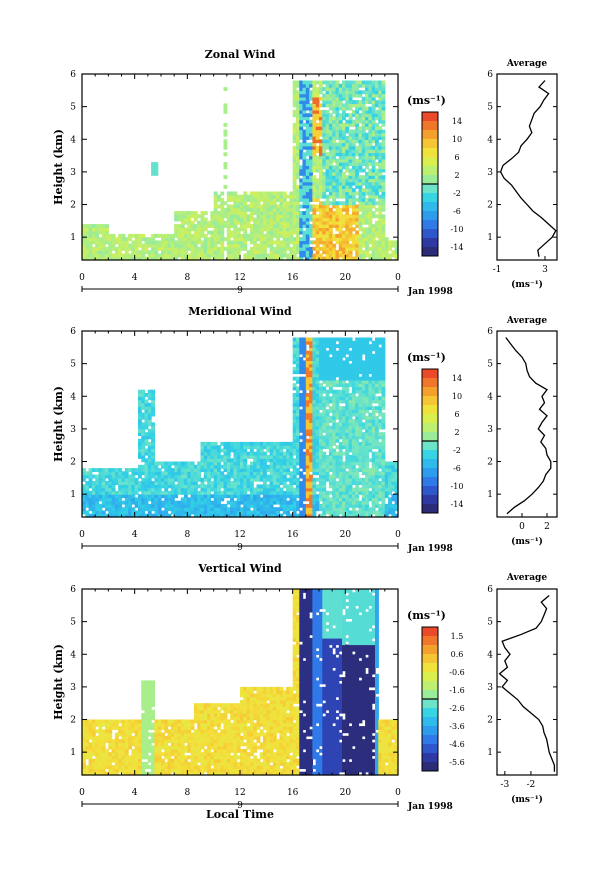  Describe the element at coordinates (545, 270) in the screenshot. I see `average-x-tick-label: 3` at that location.